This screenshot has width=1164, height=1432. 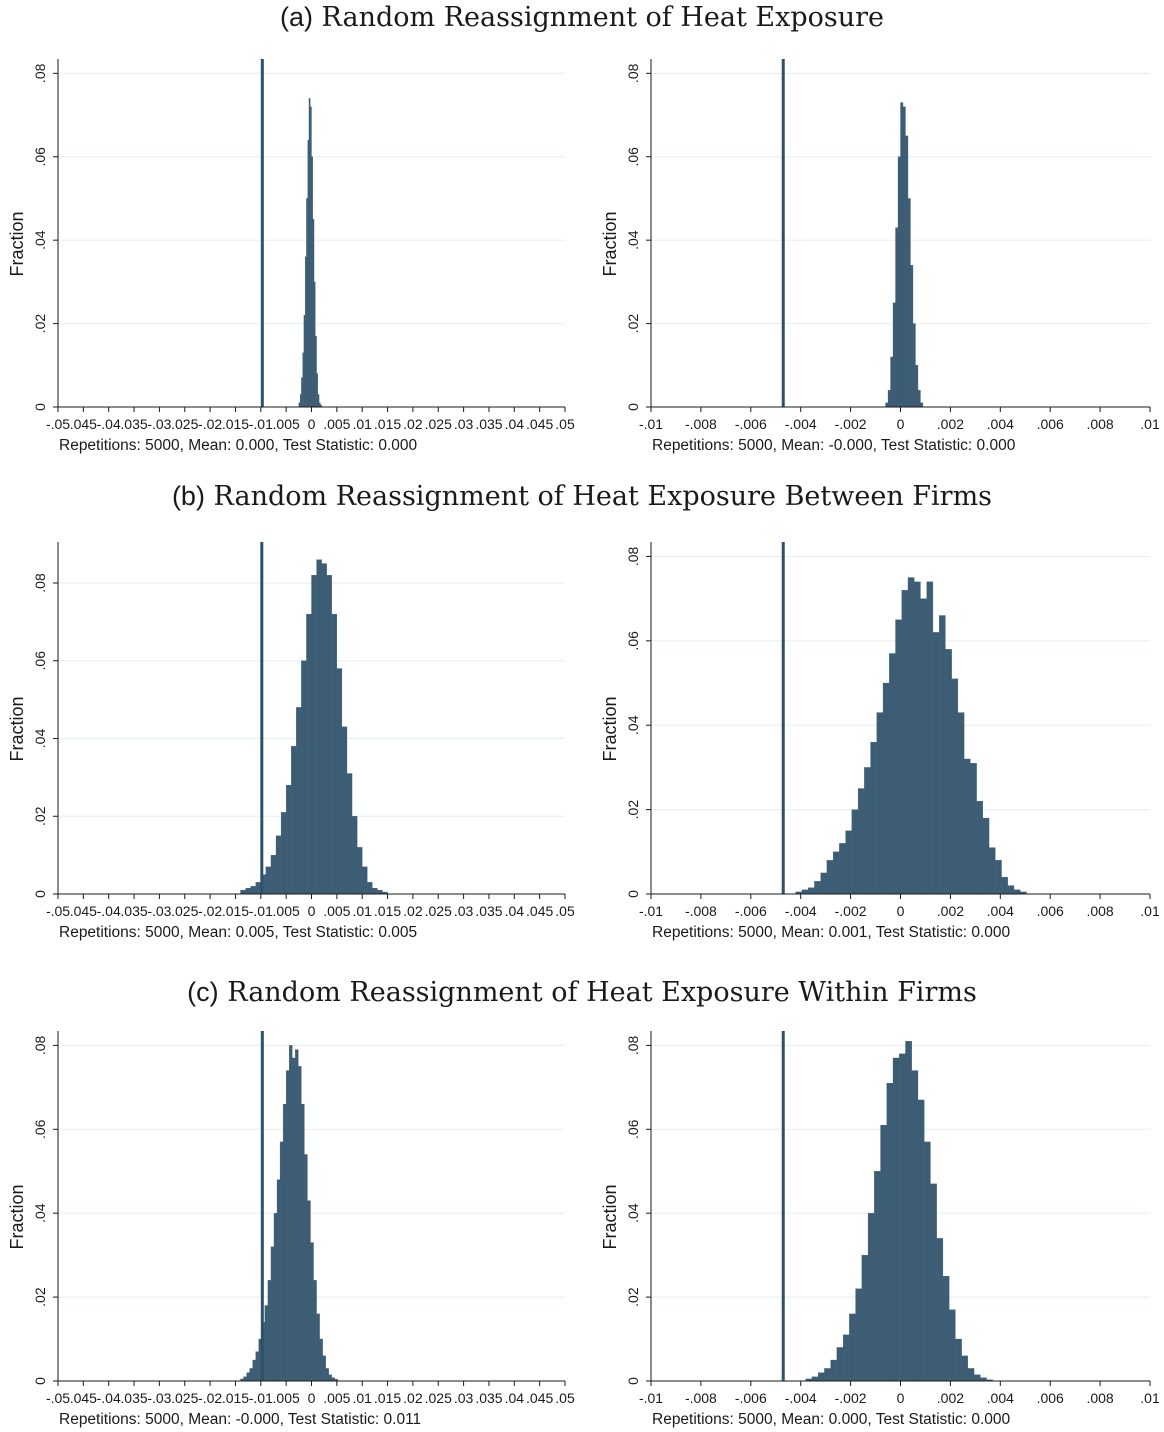 What do you see at coordinates (950, 1398) in the screenshot?
I see `x-tick-label: .002` at bounding box center [950, 1398].